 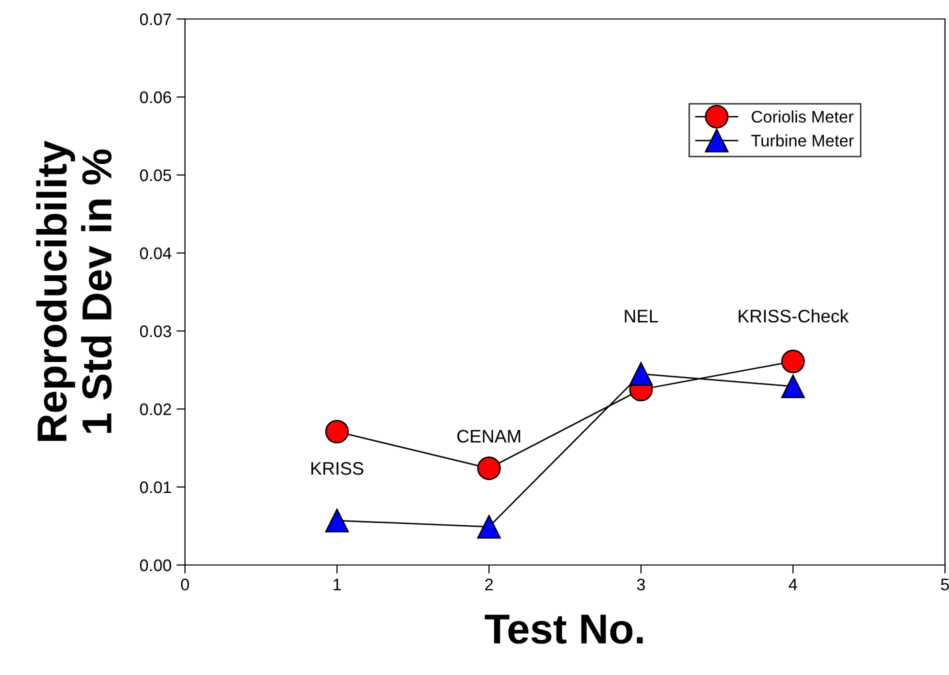 I want to click on y-tick-label: 0.05, so click(x=156, y=175).